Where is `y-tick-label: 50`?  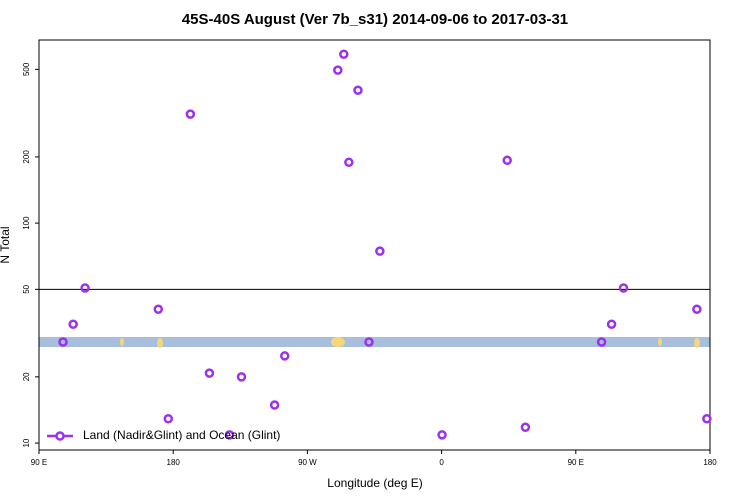 y-tick-label: 50 is located at coordinates (26, 288).